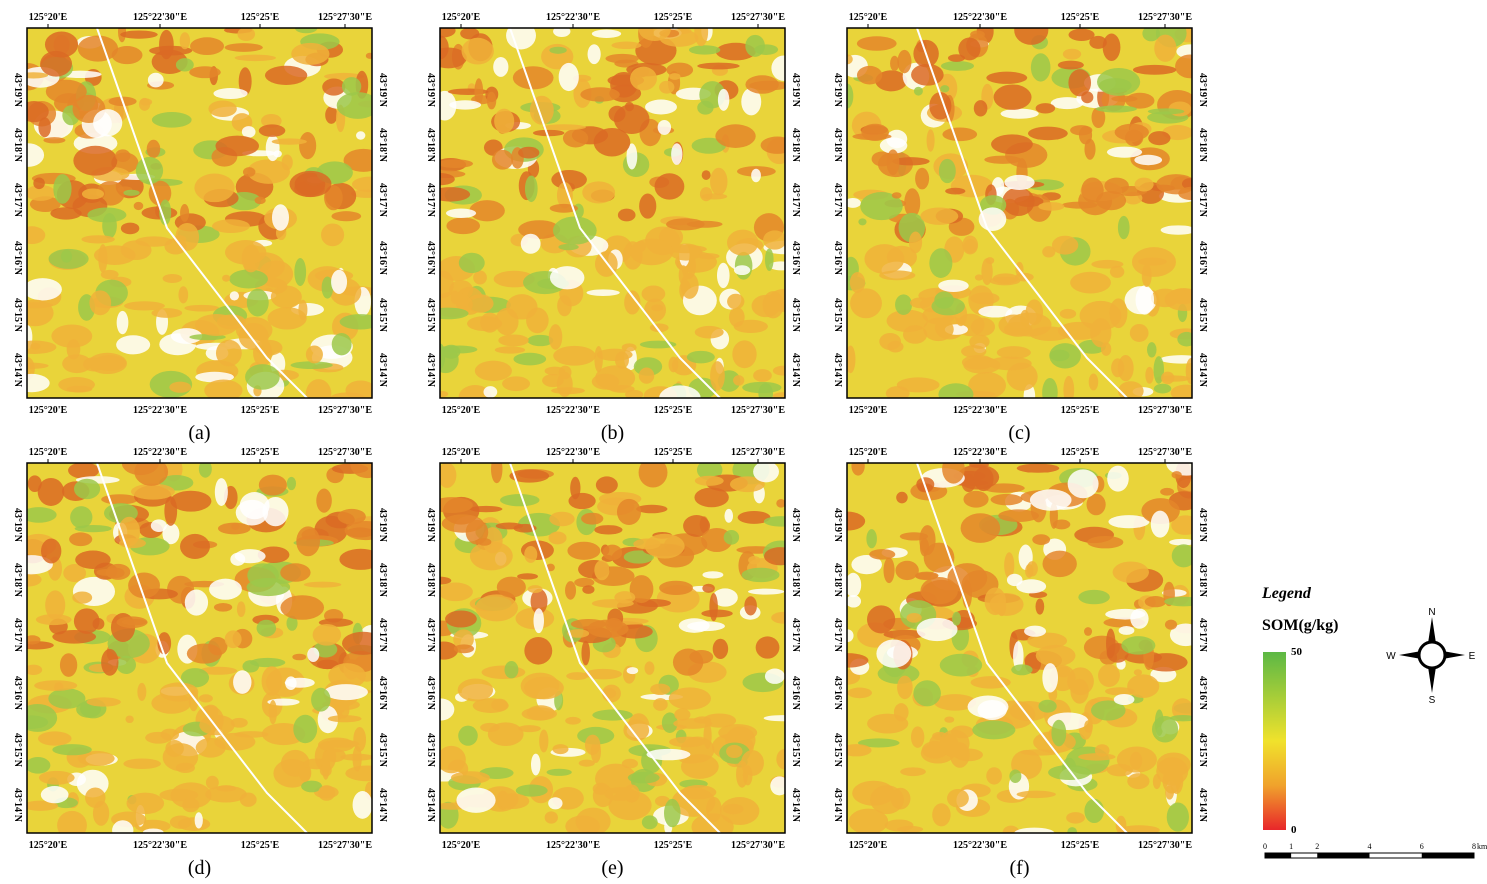  What do you see at coordinates (980, 17) in the screenshot?
I see `x-label: 125°22'30"E` at bounding box center [980, 17].